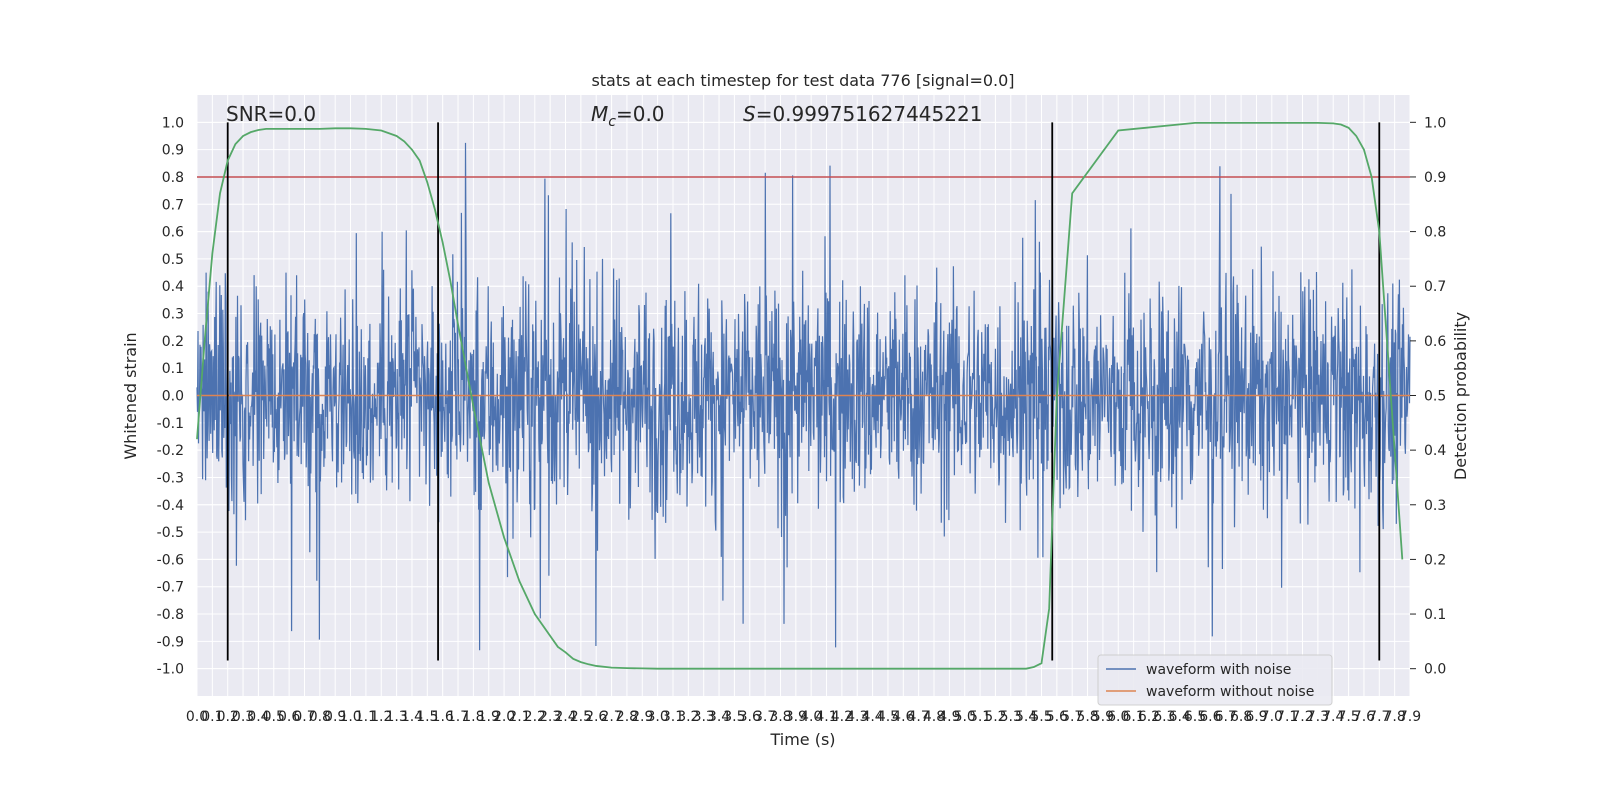 The height and width of the screenshot is (804, 1600). Describe the element at coordinates (903, 717) in the screenshot. I see `x-tick-label: 4.6` at that location.